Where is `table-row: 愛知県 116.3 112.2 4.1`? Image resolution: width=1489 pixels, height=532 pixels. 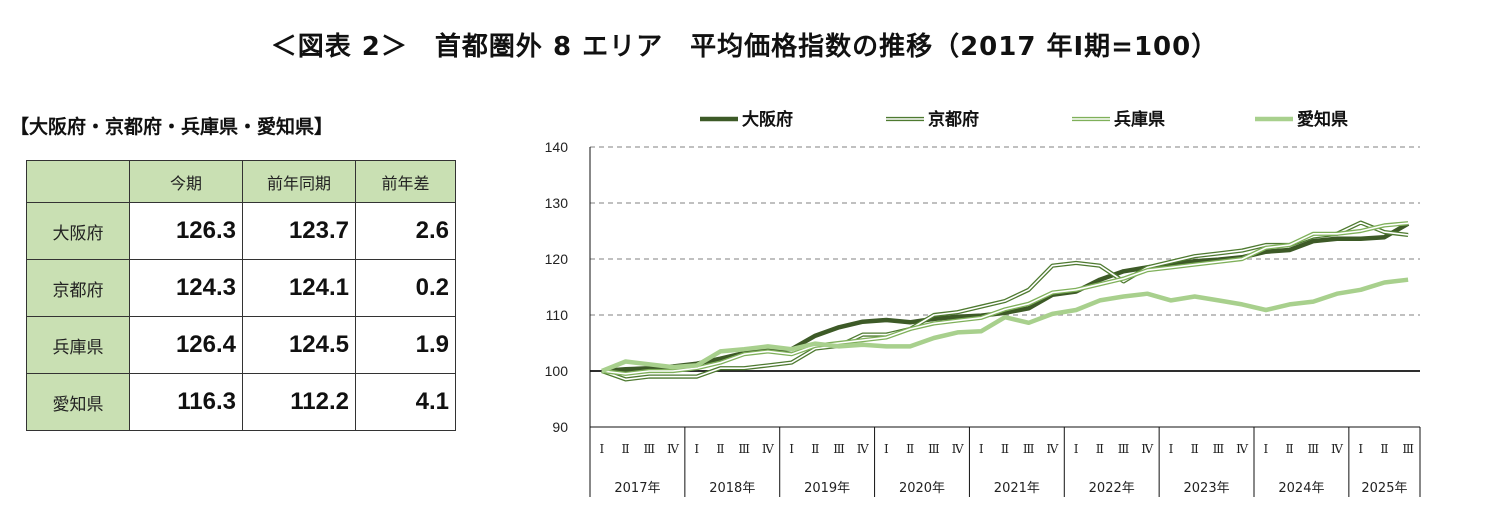
table-row: 愛知県 116.3 112.2 4.1 is located at coordinates (241, 402).